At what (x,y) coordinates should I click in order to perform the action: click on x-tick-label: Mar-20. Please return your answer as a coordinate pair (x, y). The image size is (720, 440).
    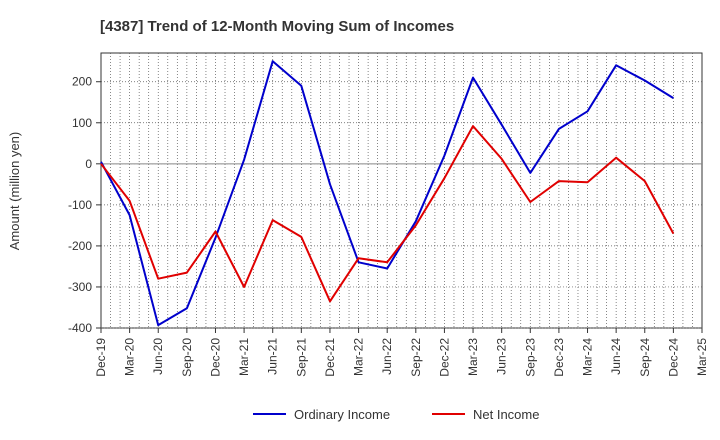
    Looking at the image, I should click on (130, 357).